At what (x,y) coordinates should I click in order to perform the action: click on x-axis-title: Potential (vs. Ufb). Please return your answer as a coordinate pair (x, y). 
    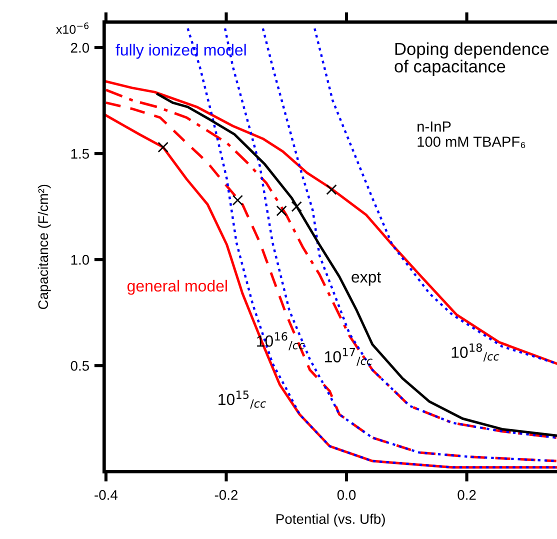
    Looking at the image, I should click on (330, 520).